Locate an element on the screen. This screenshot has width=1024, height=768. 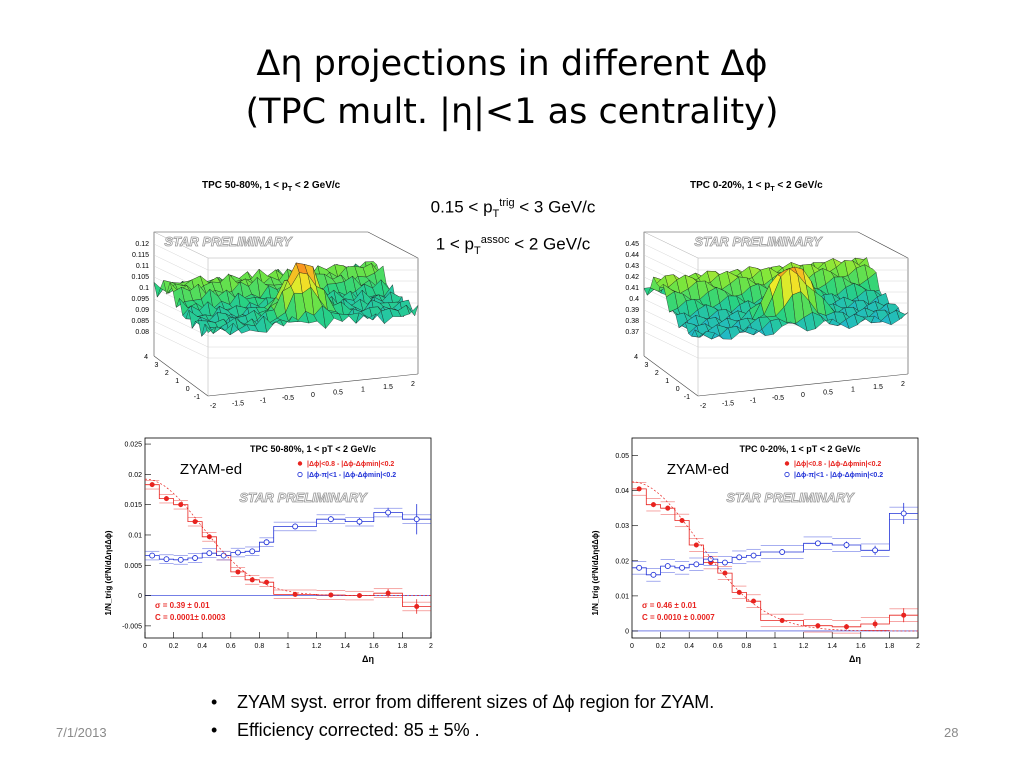
z-tick-label: 0.095 is located at coordinates (140, 299).